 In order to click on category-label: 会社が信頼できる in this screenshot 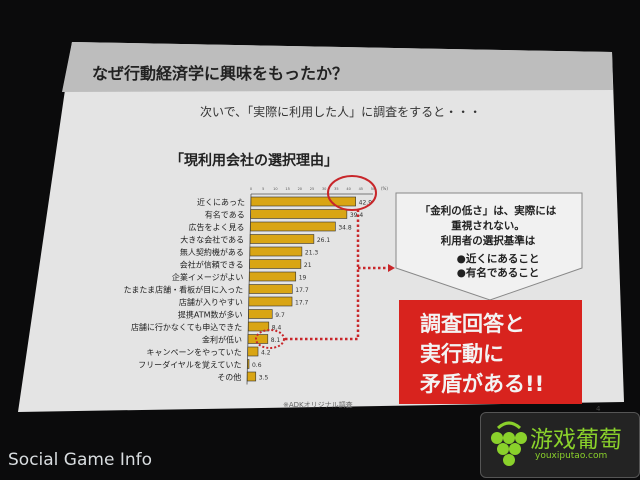, I will do `click(212, 265)`.